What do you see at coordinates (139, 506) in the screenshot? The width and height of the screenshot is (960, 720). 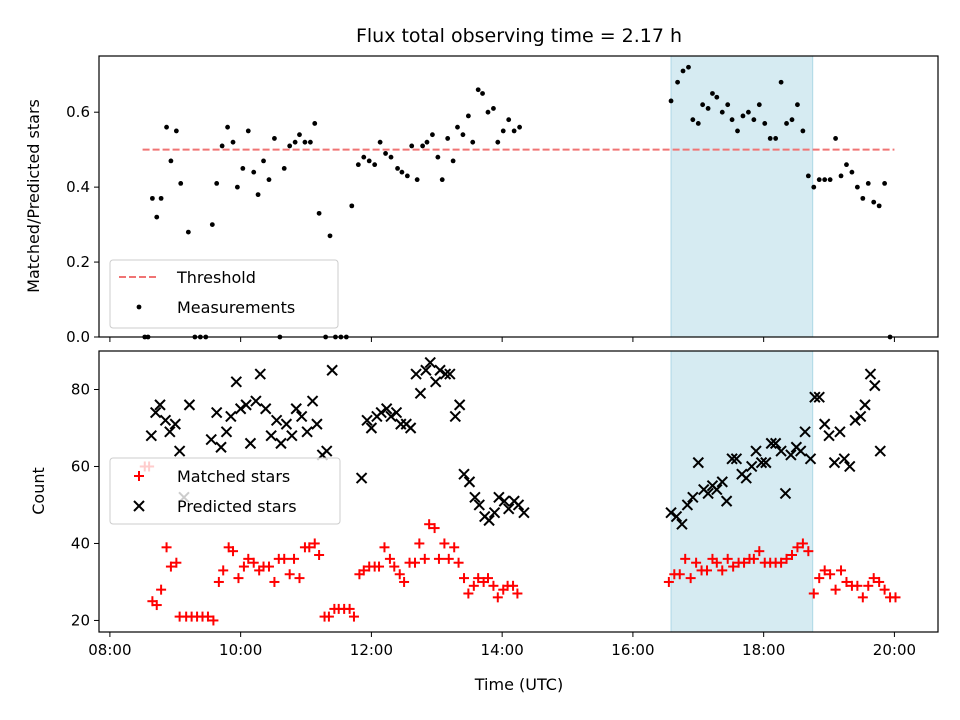 I see `legend-swatch-predicted` at bounding box center [139, 506].